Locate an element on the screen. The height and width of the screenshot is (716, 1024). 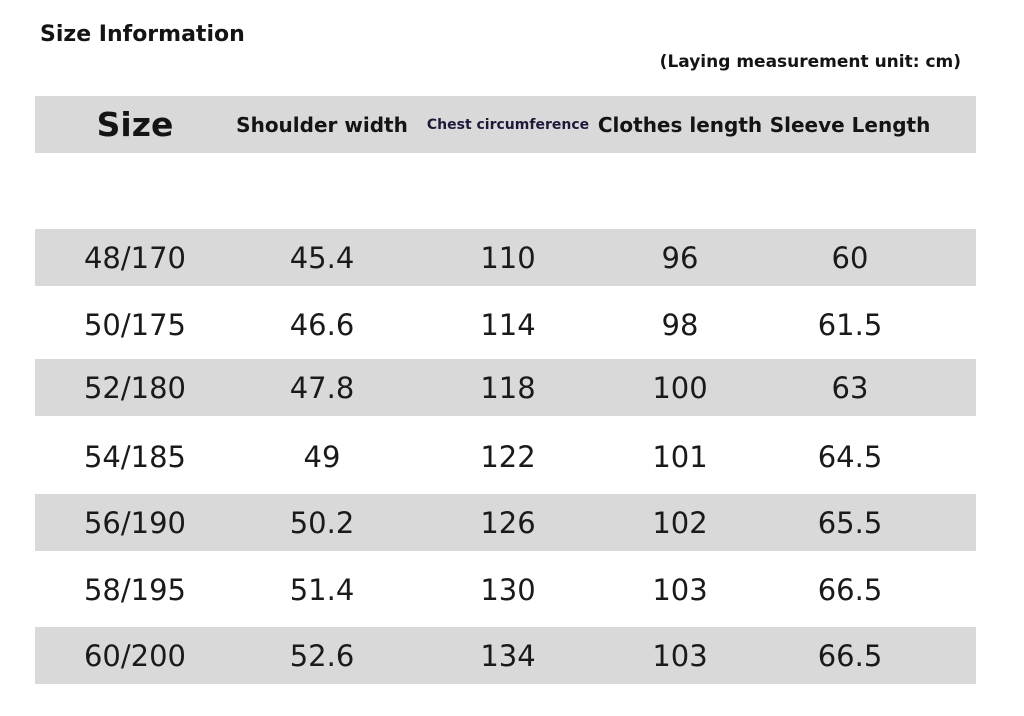
cell-shoulder-width: 51.4 is located at coordinates (322, 589).